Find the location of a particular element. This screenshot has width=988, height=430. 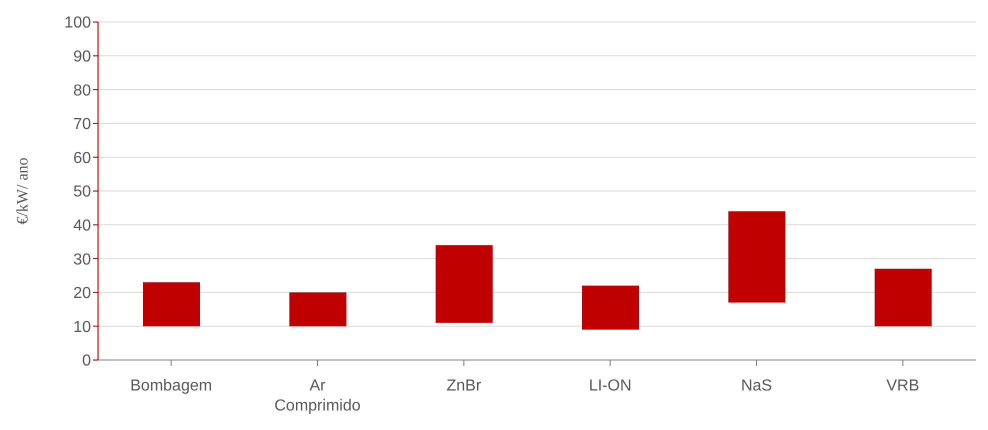

x-tick-label: Ar Comprimido is located at coordinates (317, 395).